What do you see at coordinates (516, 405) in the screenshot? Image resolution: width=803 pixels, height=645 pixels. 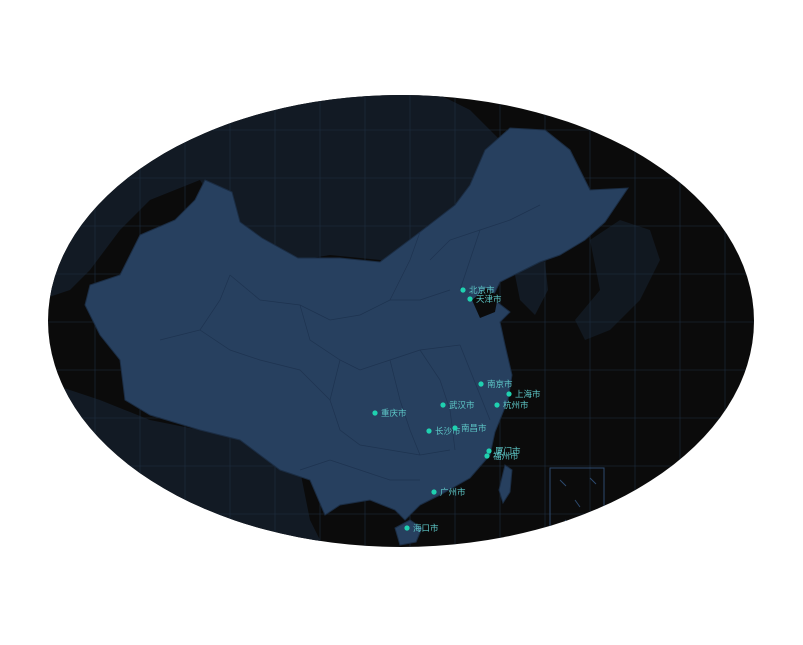 I see `city-label-hangzhou: 杭州市` at bounding box center [516, 405].